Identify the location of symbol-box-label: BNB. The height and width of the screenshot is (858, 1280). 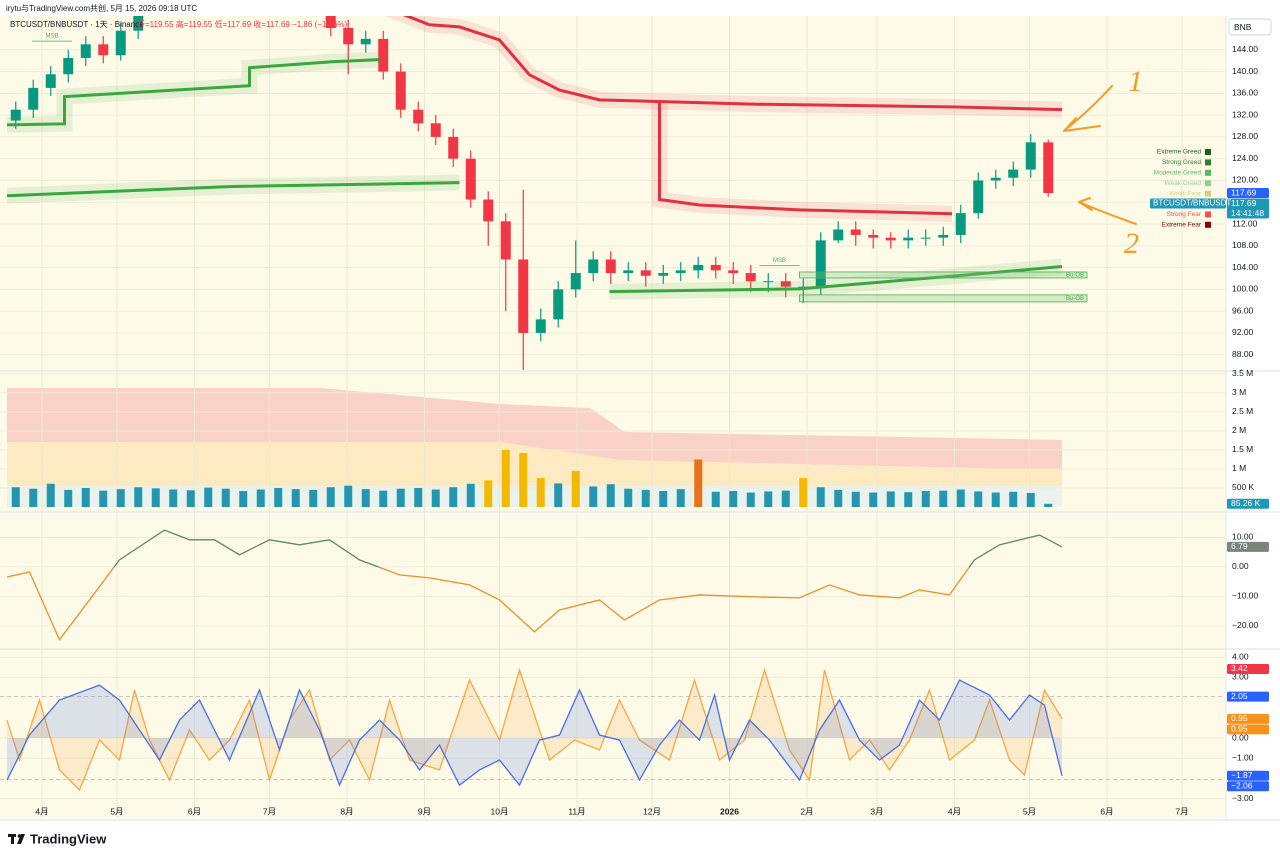
(1243, 27).